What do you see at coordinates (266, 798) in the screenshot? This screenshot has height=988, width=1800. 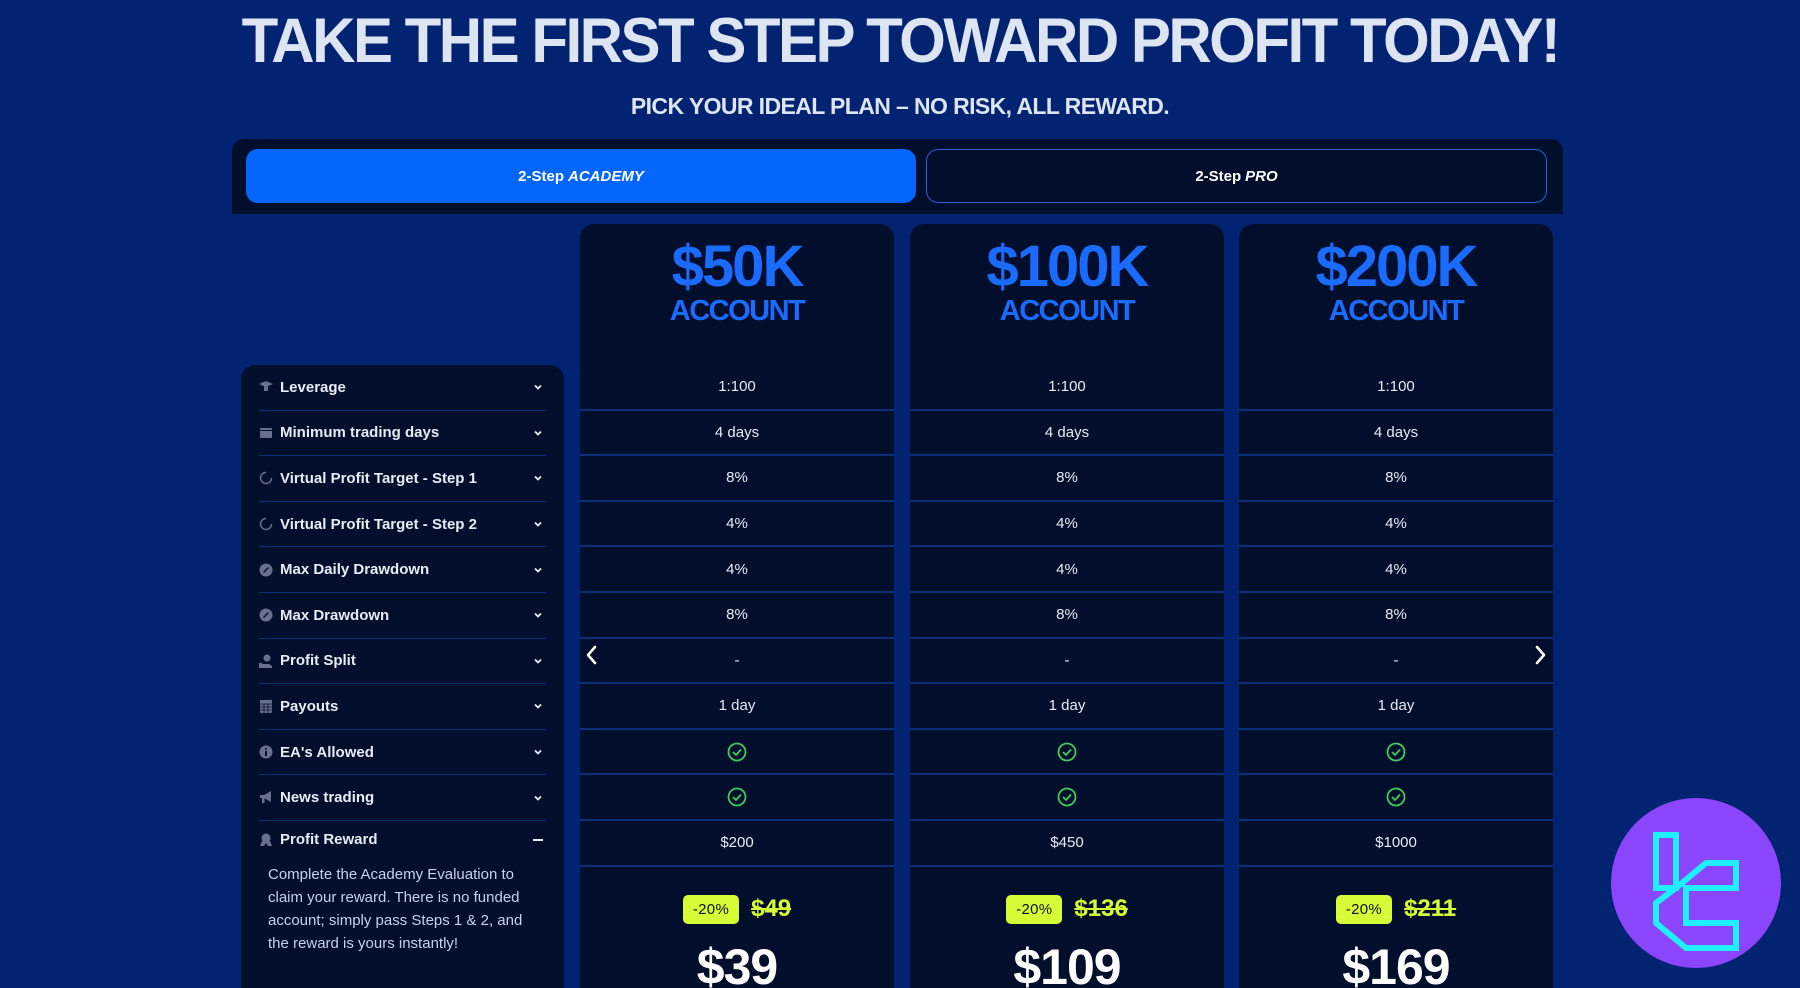 I see `megaphone-icon` at bounding box center [266, 798].